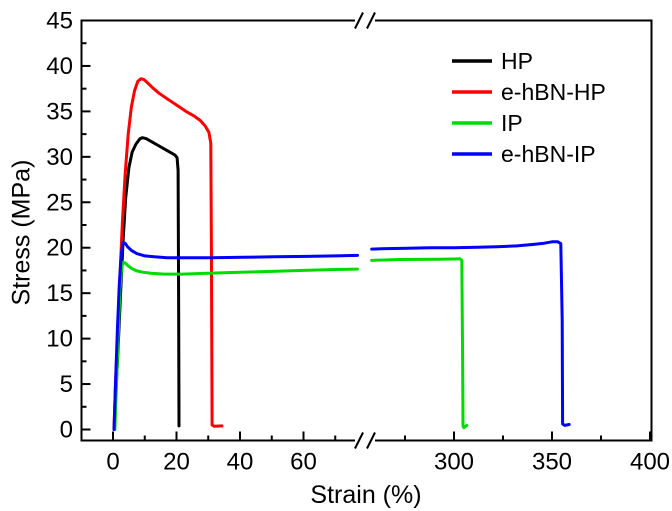 This screenshot has height=511, width=672. What do you see at coordinates (470, 333) in the screenshot?
I see `series-line-e-hbn-ip-part2` at bounding box center [470, 333].